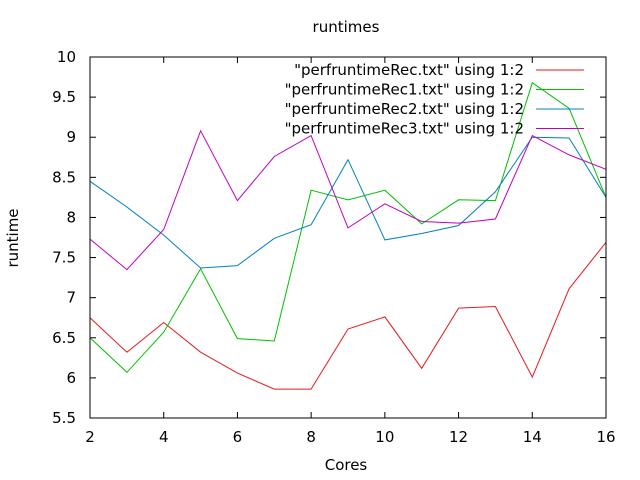 The width and height of the screenshot is (640, 480). What do you see at coordinates (64, 97) in the screenshot?
I see `y-tick-label: 9.5` at bounding box center [64, 97].